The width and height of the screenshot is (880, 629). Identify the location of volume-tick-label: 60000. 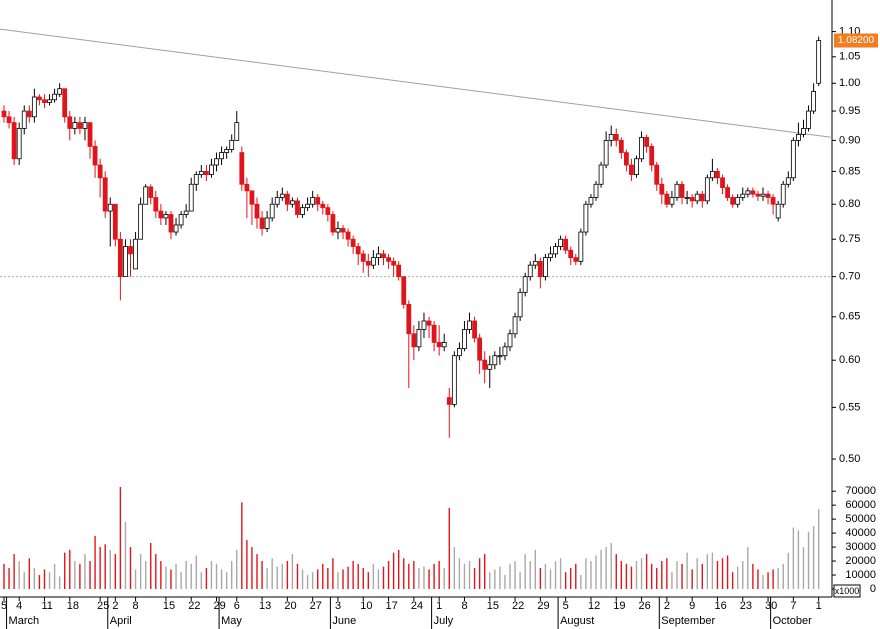
(860, 505).